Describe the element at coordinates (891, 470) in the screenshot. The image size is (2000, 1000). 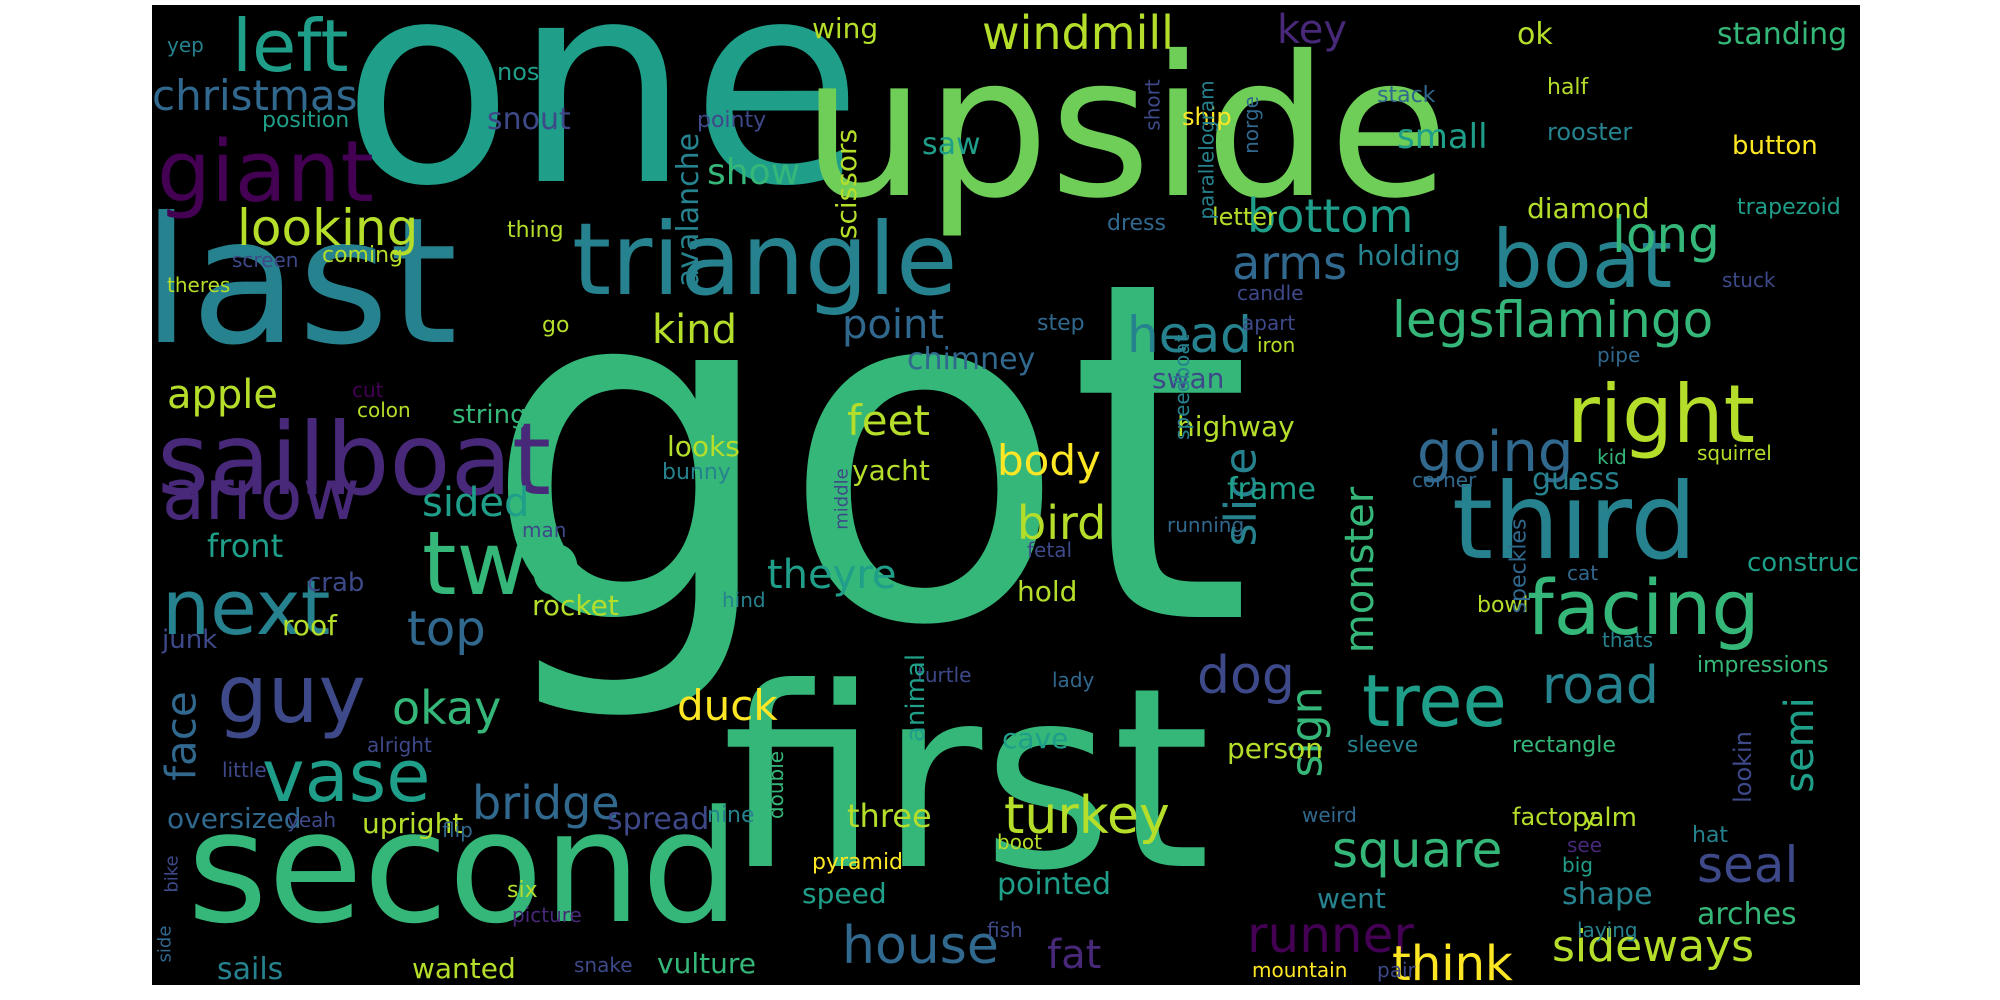
I see `word-swan: yacht` at that location.